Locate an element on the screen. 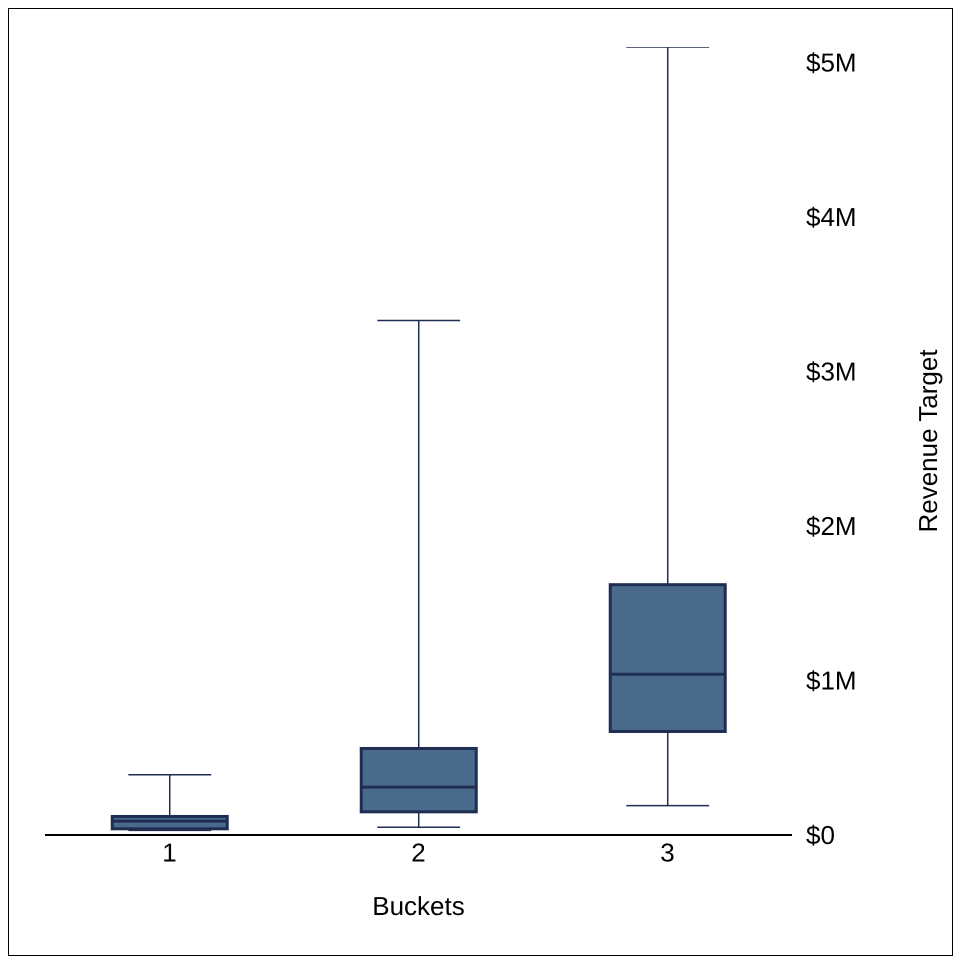 The height and width of the screenshot is (964, 961). y-tick-label: $1M is located at coordinates (831, 681).